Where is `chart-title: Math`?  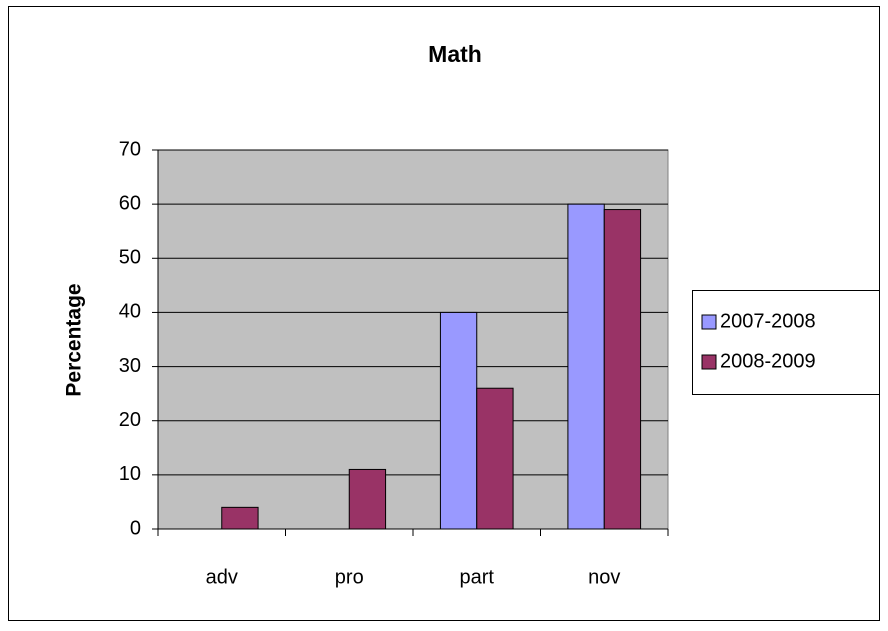
chart-title: Math is located at coordinates (455, 54).